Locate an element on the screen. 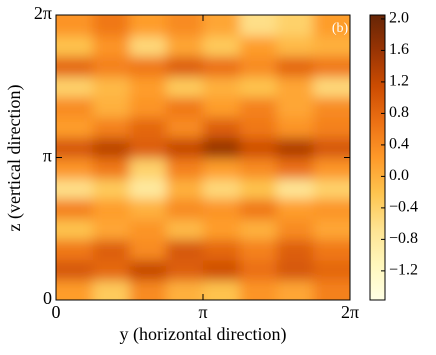 This screenshot has height=355, width=436. colorbar-tick-label: −1.2 is located at coordinates (403, 270).